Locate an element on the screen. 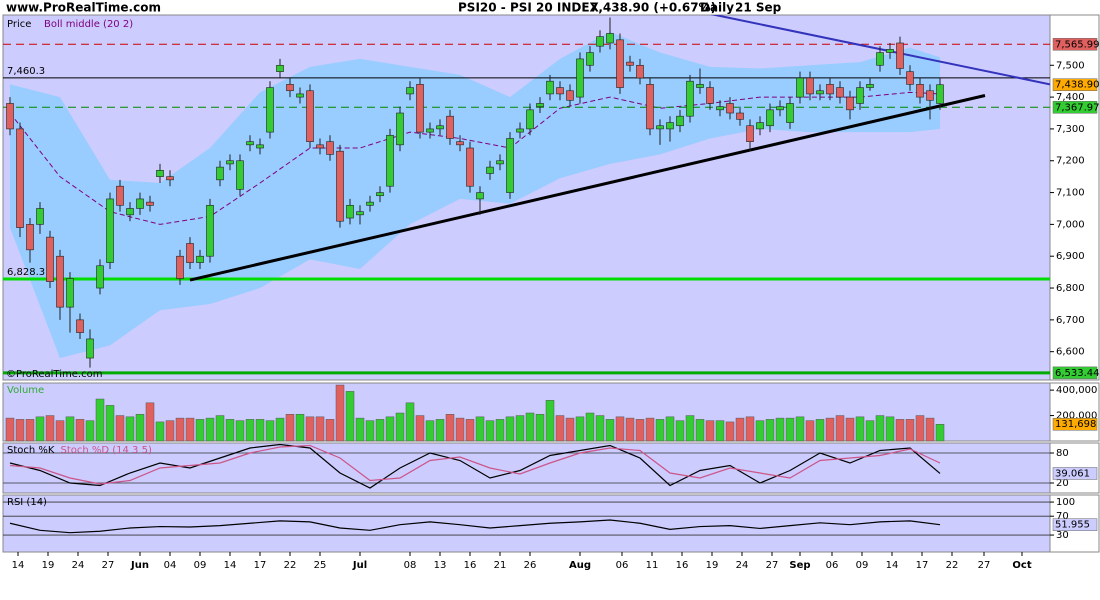 The image size is (1100, 600). x-tick-label: Jun is located at coordinates (139, 565).